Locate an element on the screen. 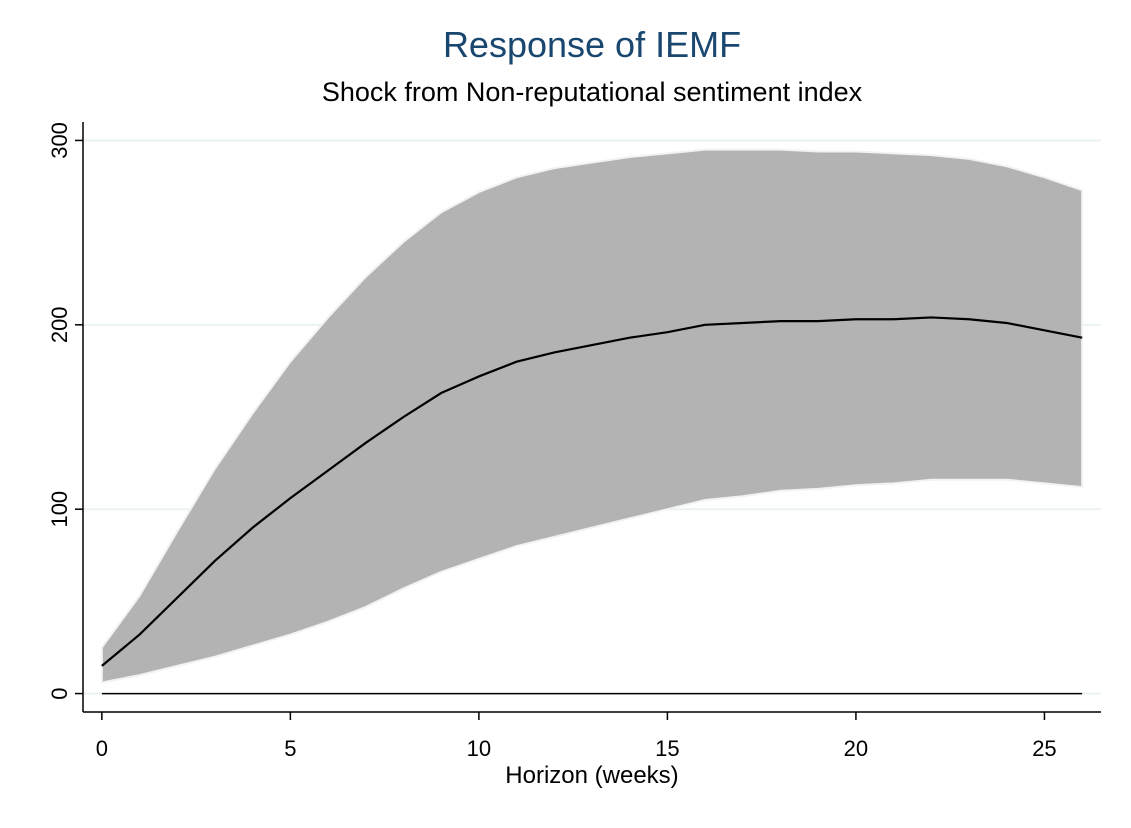  x-tick-label: 10 is located at coordinates (479, 748).